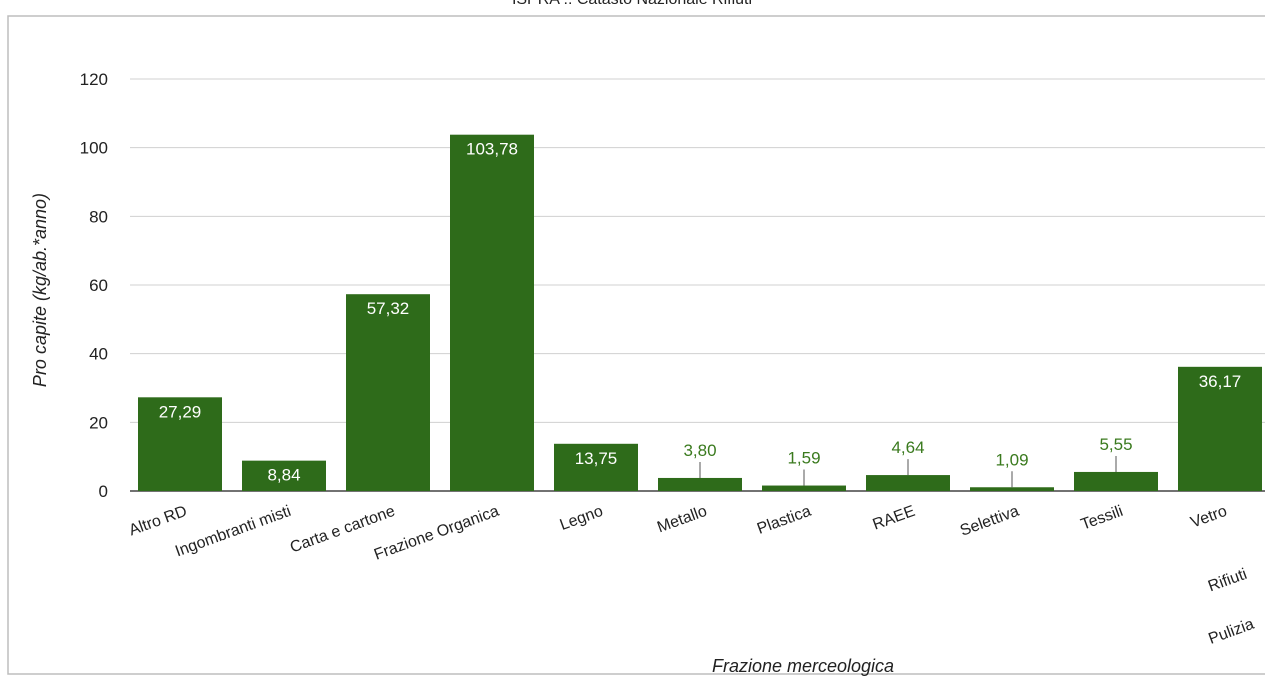 The height and width of the screenshot is (686, 1265). Describe the element at coordinates (94, 148) in the screenshot. I see `y-tick-label: 100` at that location.